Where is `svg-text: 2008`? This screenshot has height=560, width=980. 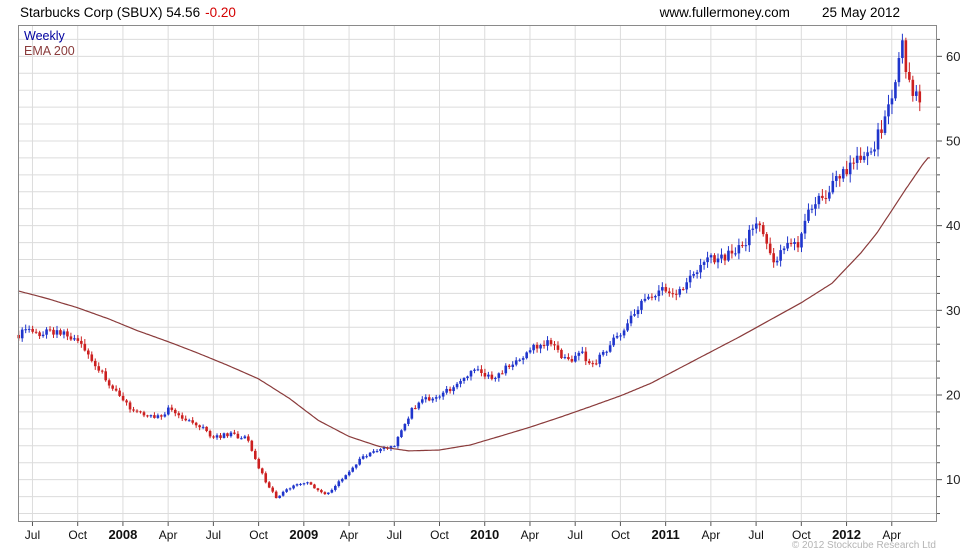 svg-text: 2008 is located at coordinates (122, 534).